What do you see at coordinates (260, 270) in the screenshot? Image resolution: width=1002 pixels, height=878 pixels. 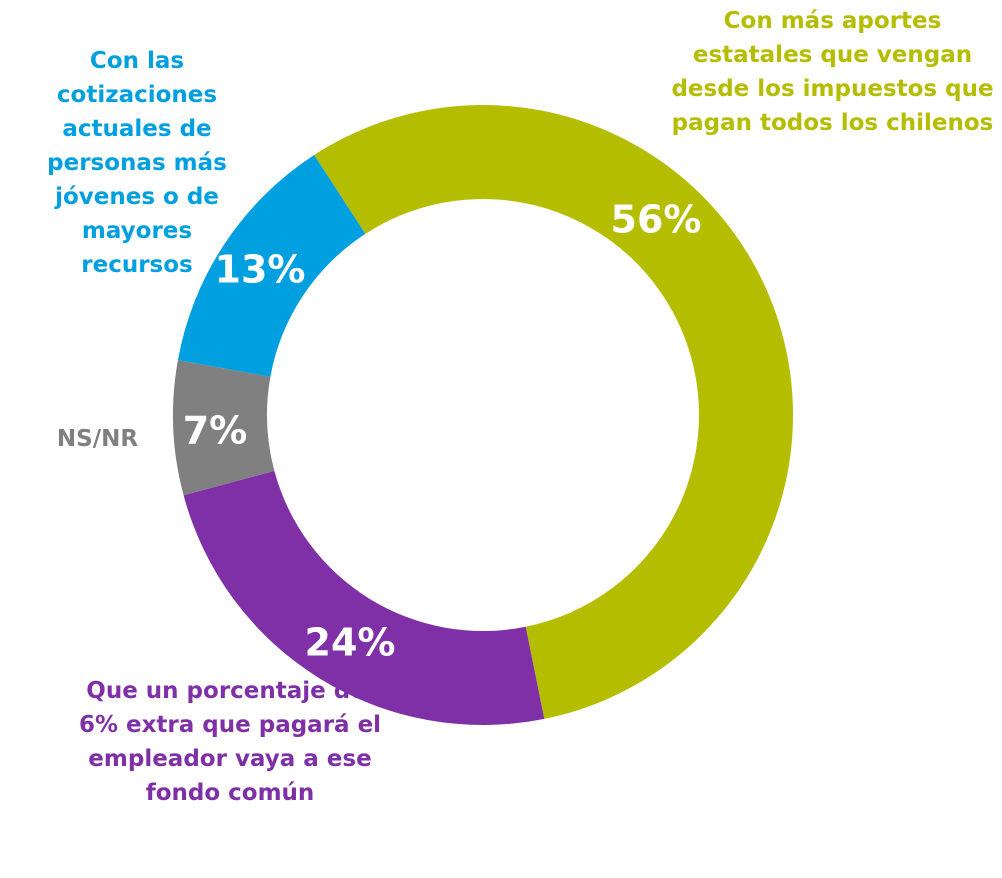 I see `value-label: 13%` at bounding box center [260, 270].